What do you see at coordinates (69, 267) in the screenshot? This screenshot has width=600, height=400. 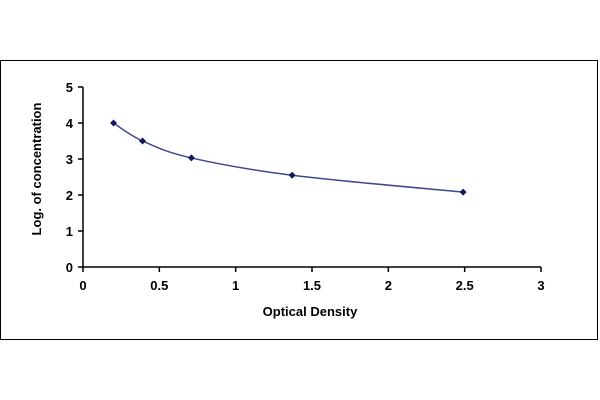 I see `y-tick-label: 0` at bounding box center [69, 267].